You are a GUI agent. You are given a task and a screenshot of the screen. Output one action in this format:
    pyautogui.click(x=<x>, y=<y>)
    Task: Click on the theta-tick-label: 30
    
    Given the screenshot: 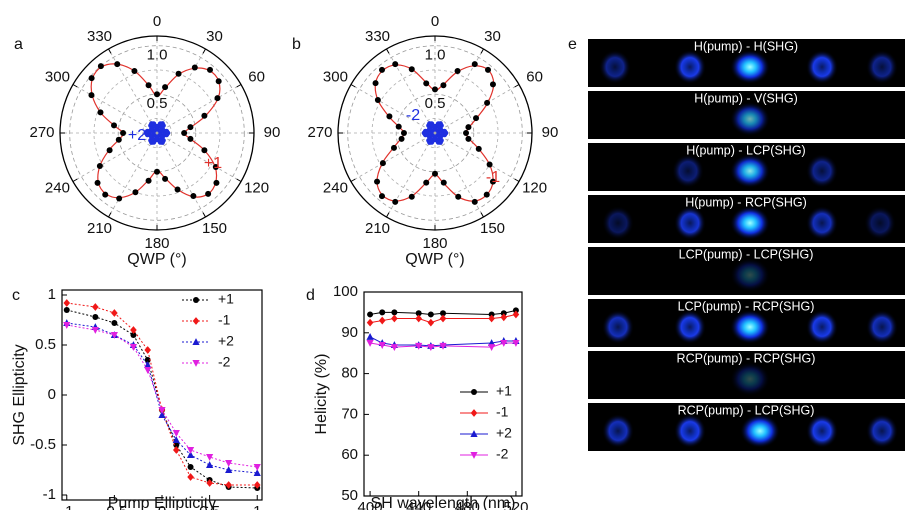 What is the action you would take?
    pyautogui.click(x=214, y=36)
    